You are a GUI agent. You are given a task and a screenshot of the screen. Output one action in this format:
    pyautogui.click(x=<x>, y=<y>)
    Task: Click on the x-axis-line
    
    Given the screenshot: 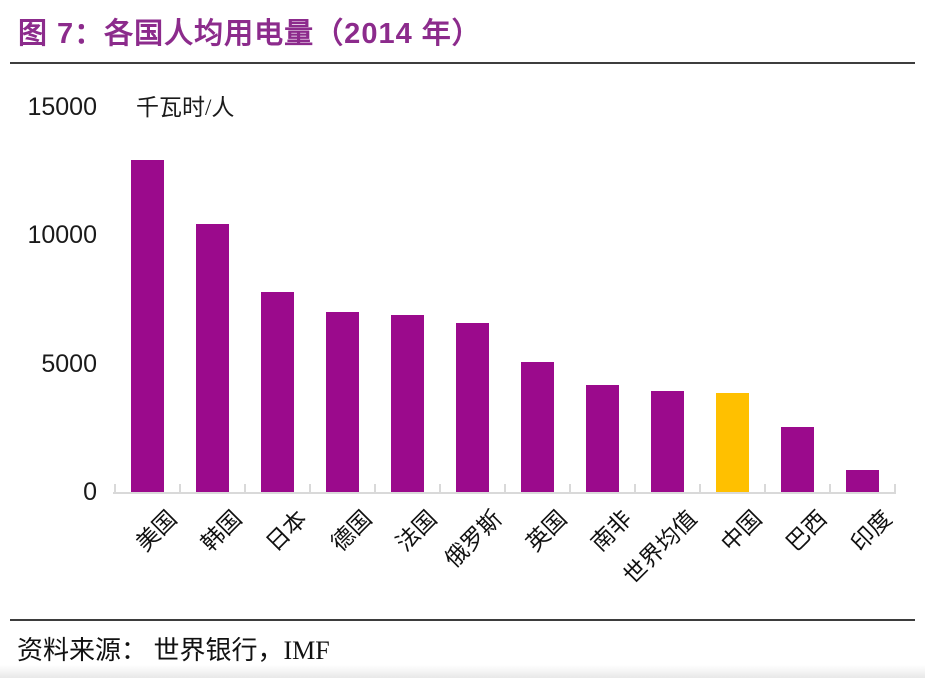 What is the action you would take?
    pyautogui.click(x=504, y=493)
    